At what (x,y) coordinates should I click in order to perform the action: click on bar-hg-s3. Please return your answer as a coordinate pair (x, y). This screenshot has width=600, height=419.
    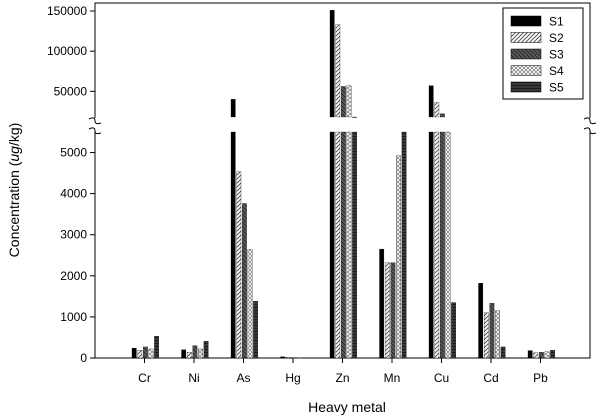
    Looking at the image, I should click on (294, 358).